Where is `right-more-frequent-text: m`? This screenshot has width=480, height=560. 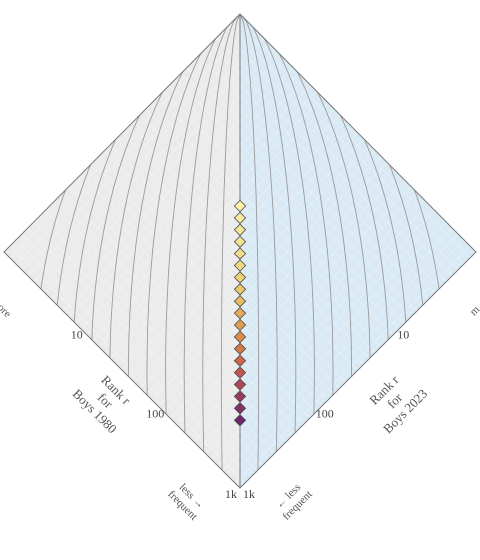 right-more-frequent-text: m is located at coordinates (474, 310).